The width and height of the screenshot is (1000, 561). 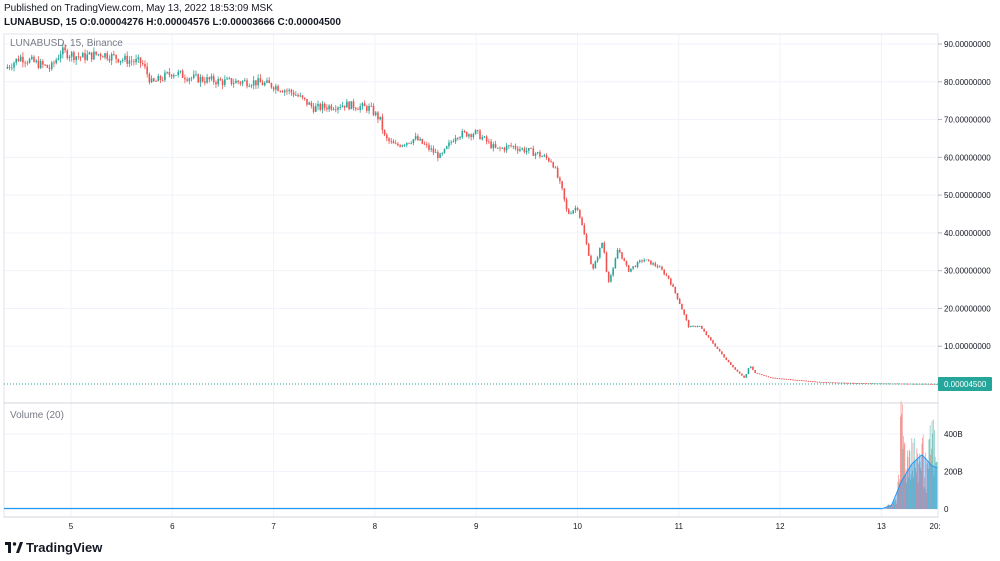 What do you see at coordinates (967, 233) in the screenshot?
I see `price-tick-label: 40.00000000` at bounding box center [967, 233].